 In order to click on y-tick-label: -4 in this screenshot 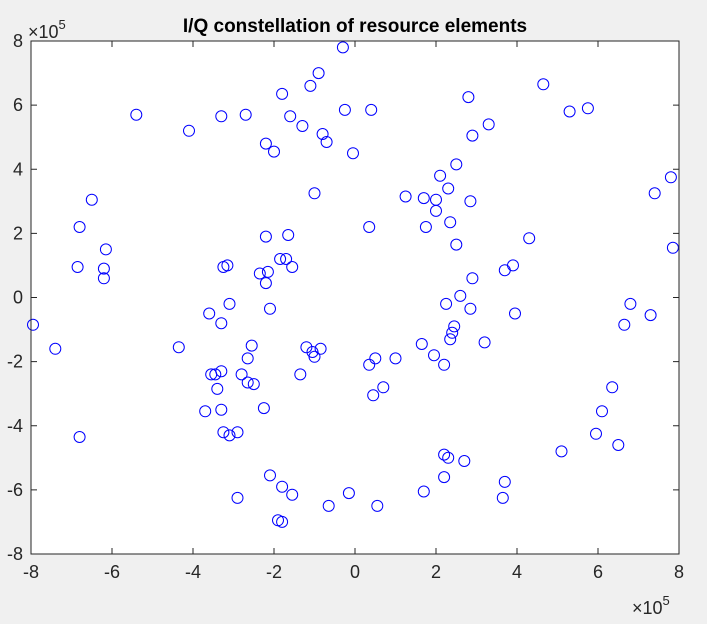, I will do `click(15, 426)`.